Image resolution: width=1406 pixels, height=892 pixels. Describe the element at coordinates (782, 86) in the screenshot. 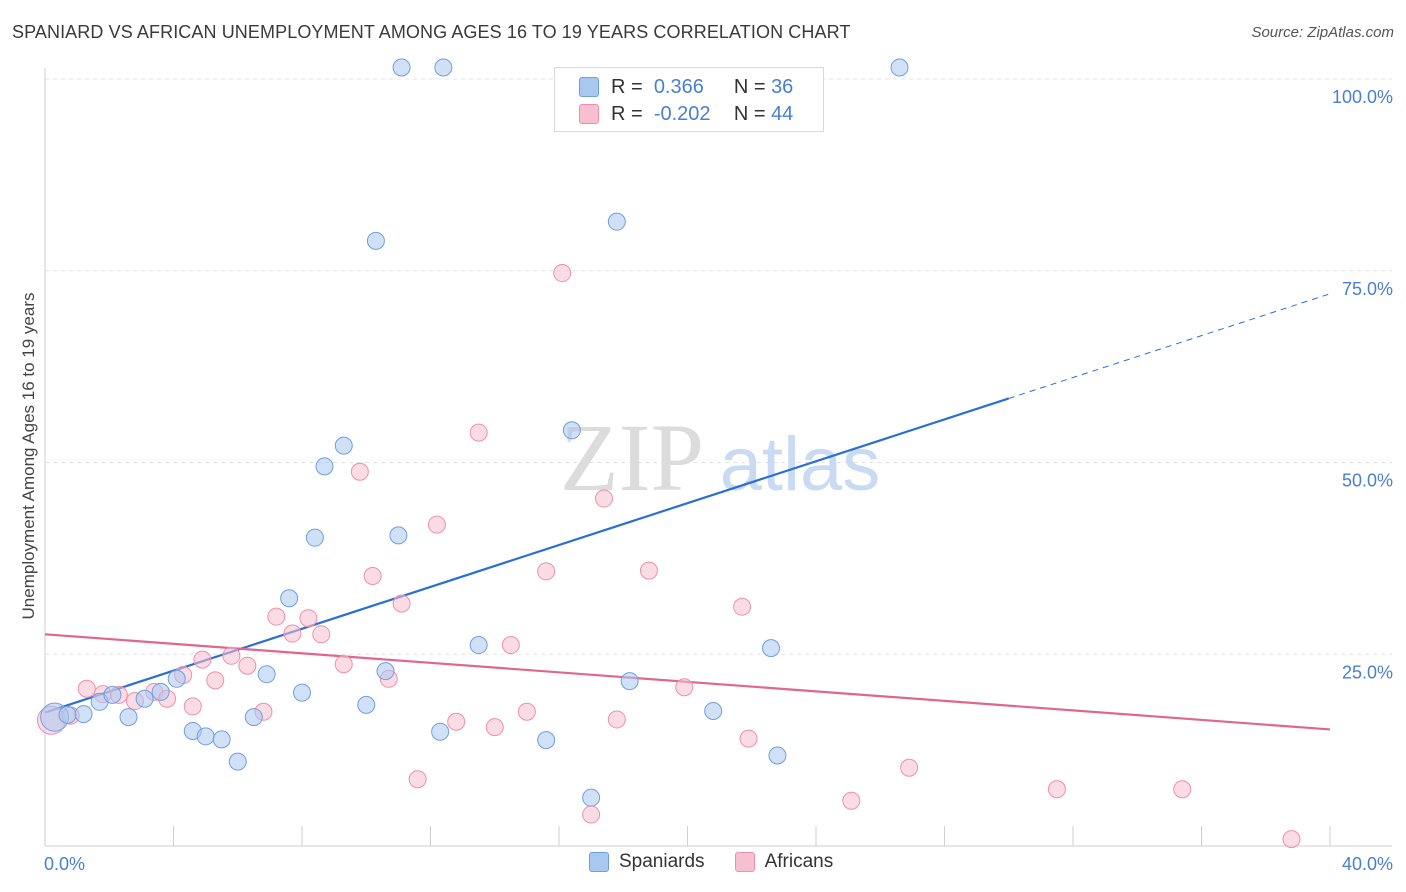

I see `legend-n-value: 36` at that location.